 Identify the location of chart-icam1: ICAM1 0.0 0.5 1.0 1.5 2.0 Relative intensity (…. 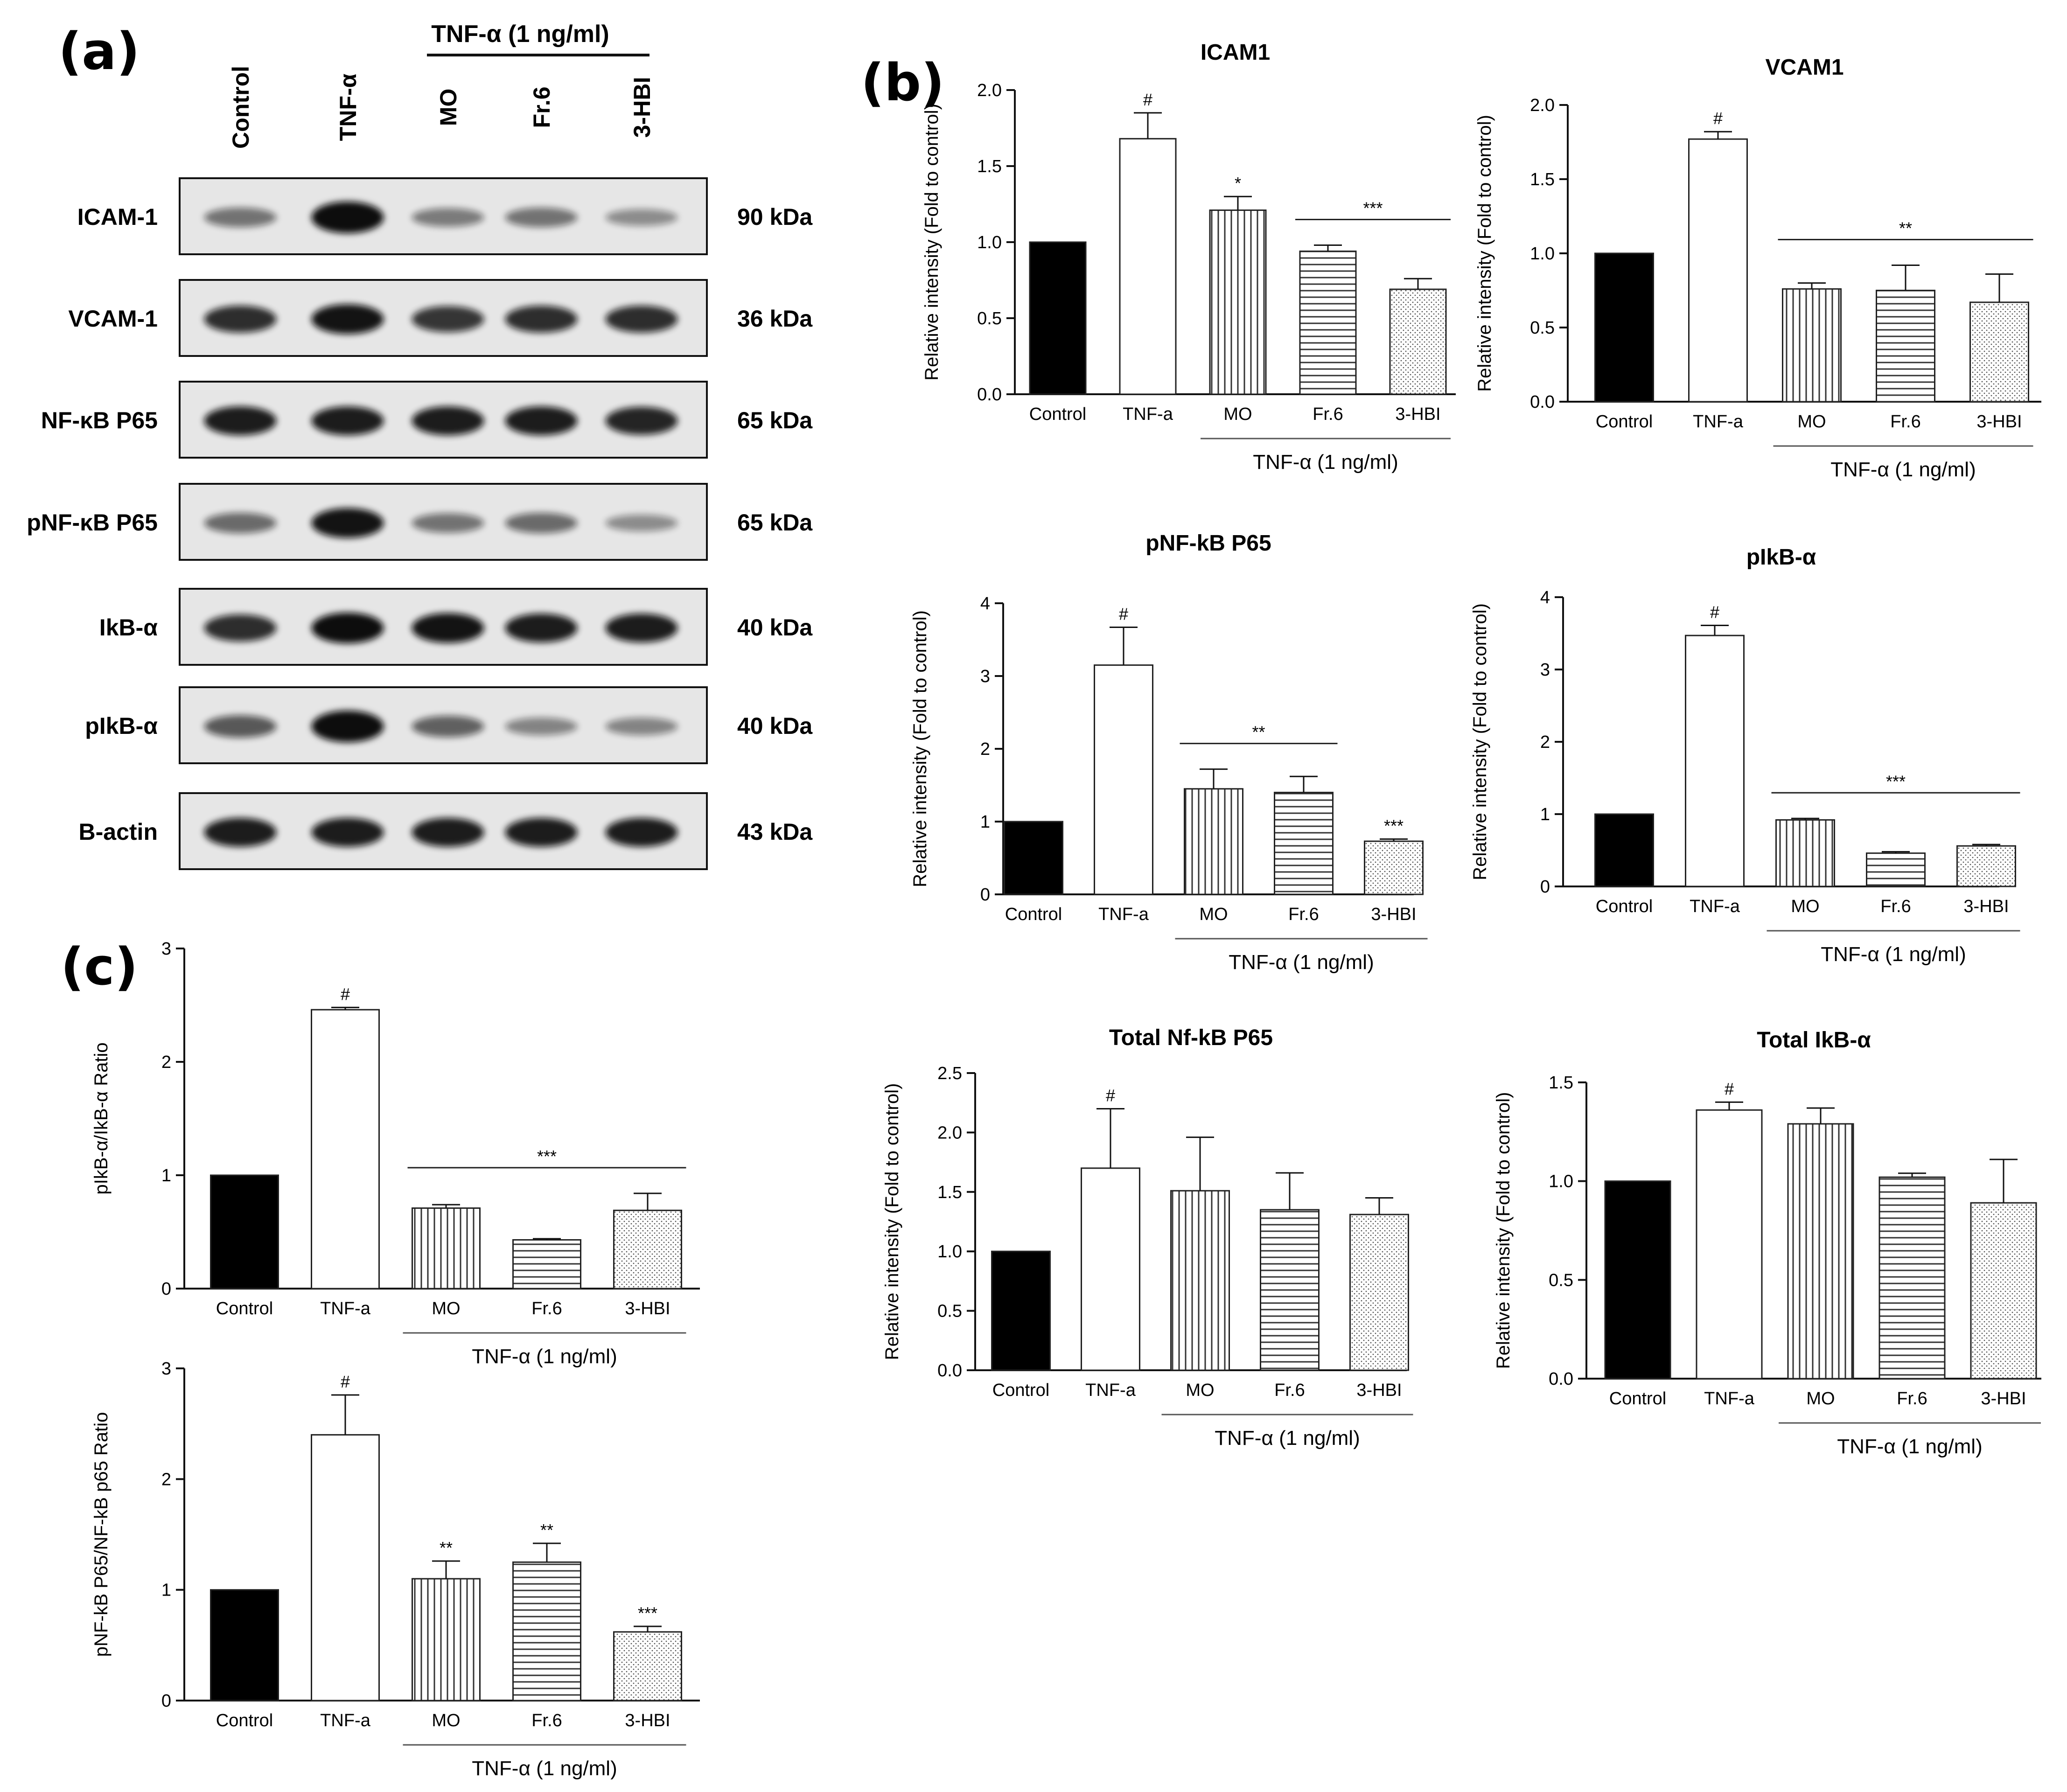
(1189, 257).